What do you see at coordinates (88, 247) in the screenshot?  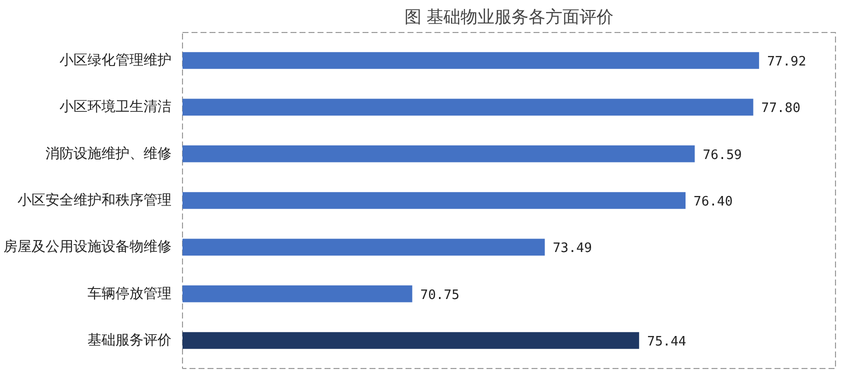 I see `y-tick-label: 房屋及公用设施设备物维修` at bounding box center [88, 247].